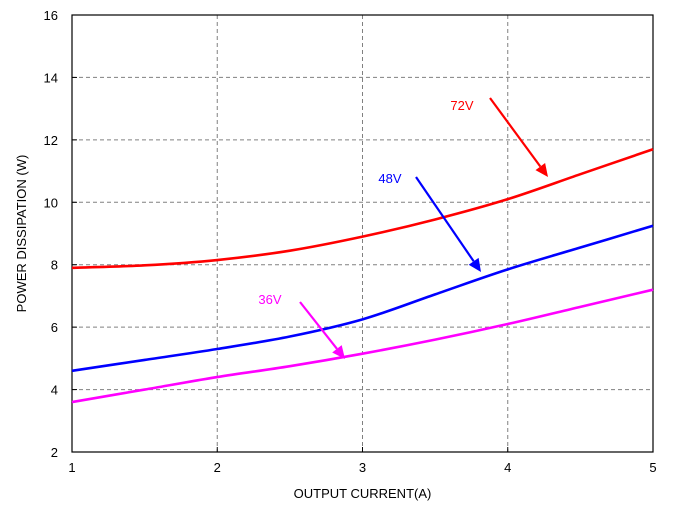 This screenshot has height=512, width=675. Describe the element at coordinates (515, 132) in the screenshot. I see `annotation-arrow-72v` at that location.